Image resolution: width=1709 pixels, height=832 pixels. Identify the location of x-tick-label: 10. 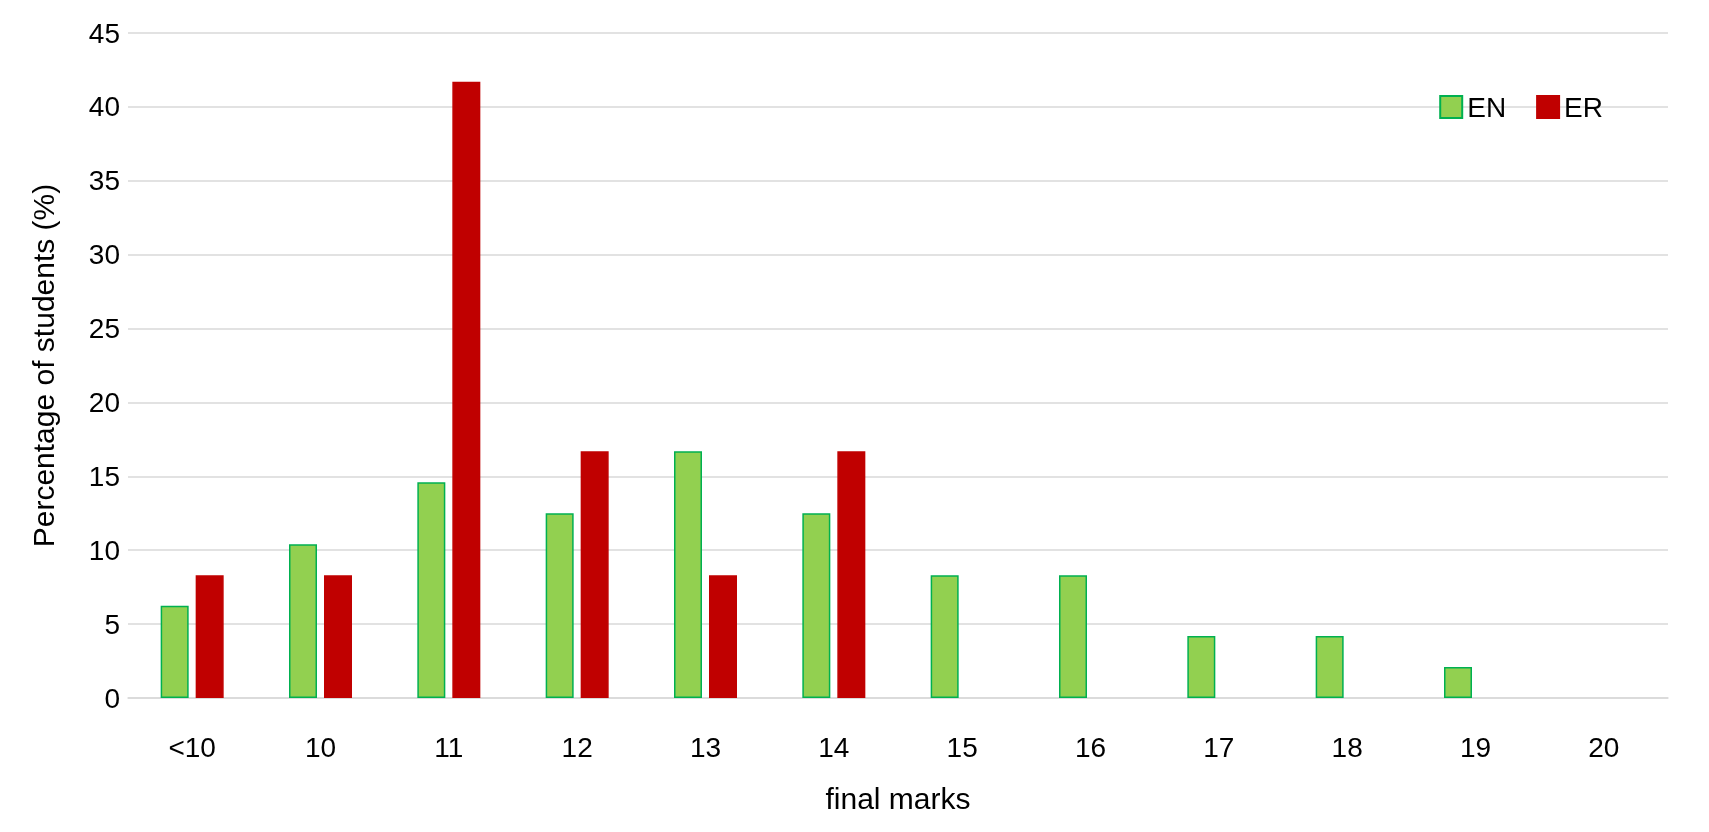
(320, 747).